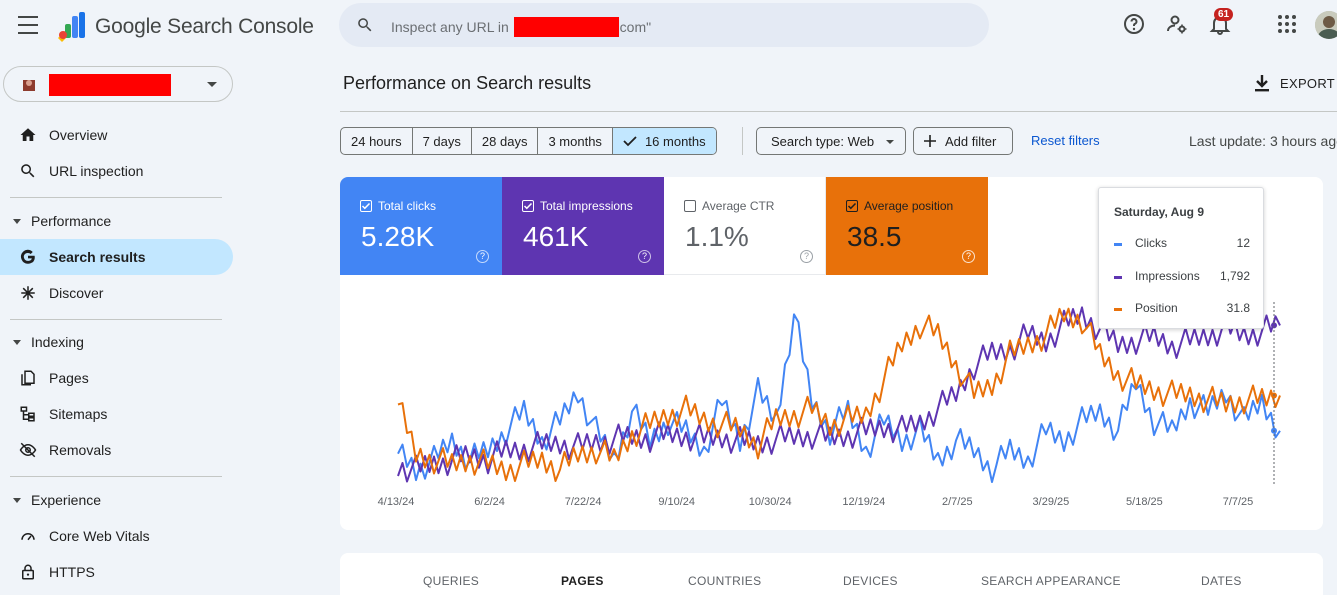 Image resolution: width=1337 pixels, height=595 pixels. Describe the element at coordinates (1238, 308) in the screenshot. I see `tooltip-series-value: 31.8` at that location.